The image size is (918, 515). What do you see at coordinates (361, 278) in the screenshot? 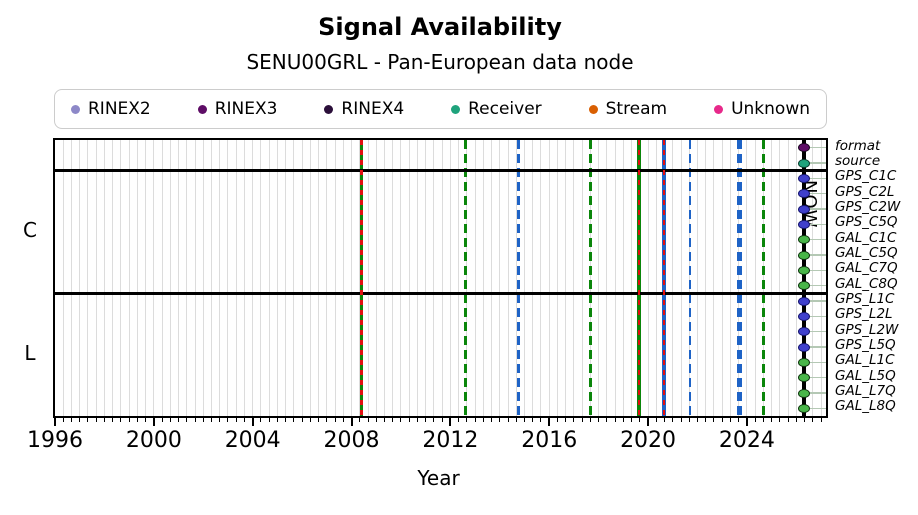
I see `event-line-red-overlay` at bounding box center [361, 278].